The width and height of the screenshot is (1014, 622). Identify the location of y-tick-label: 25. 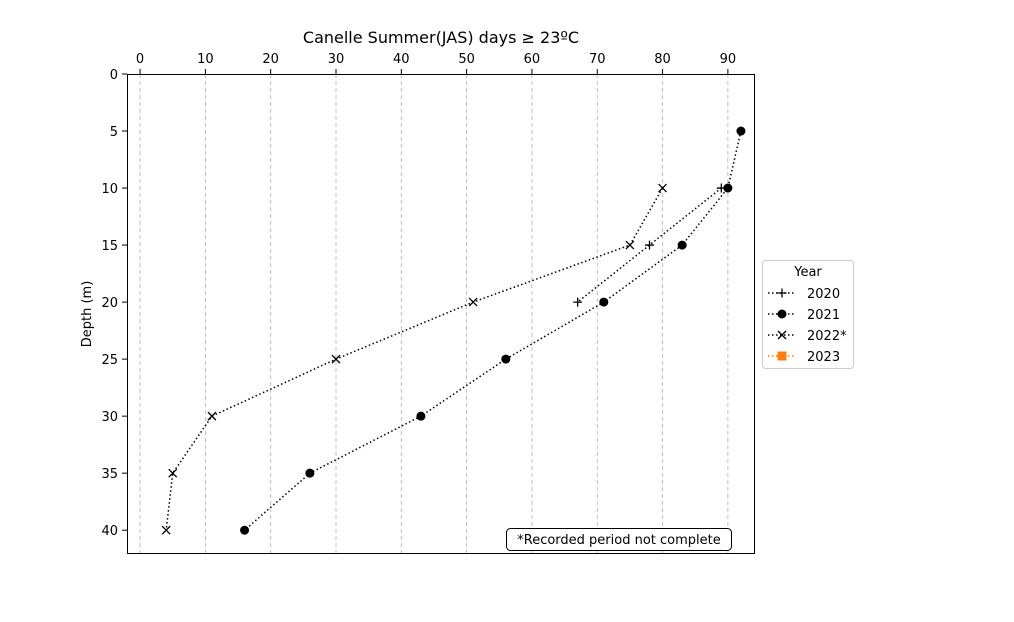
(109, 360).